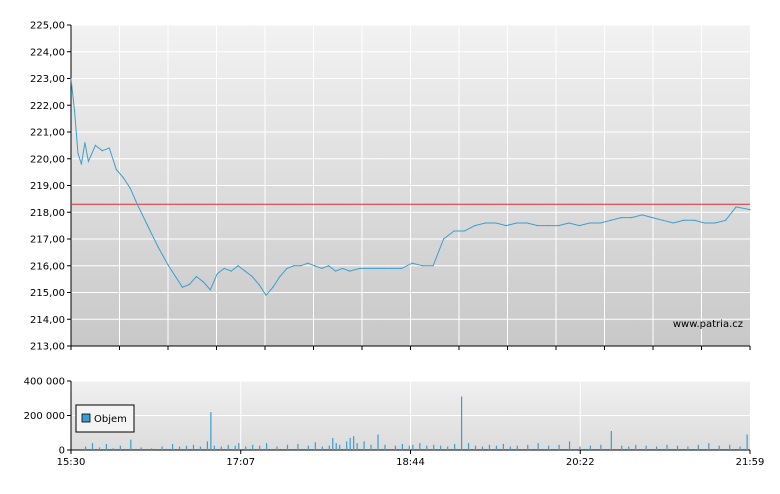  What do you see at coordinates (44, 382) in the screenshot?
I see `volume-y-tick-label: 400 000` at bounding box center [44, 382].